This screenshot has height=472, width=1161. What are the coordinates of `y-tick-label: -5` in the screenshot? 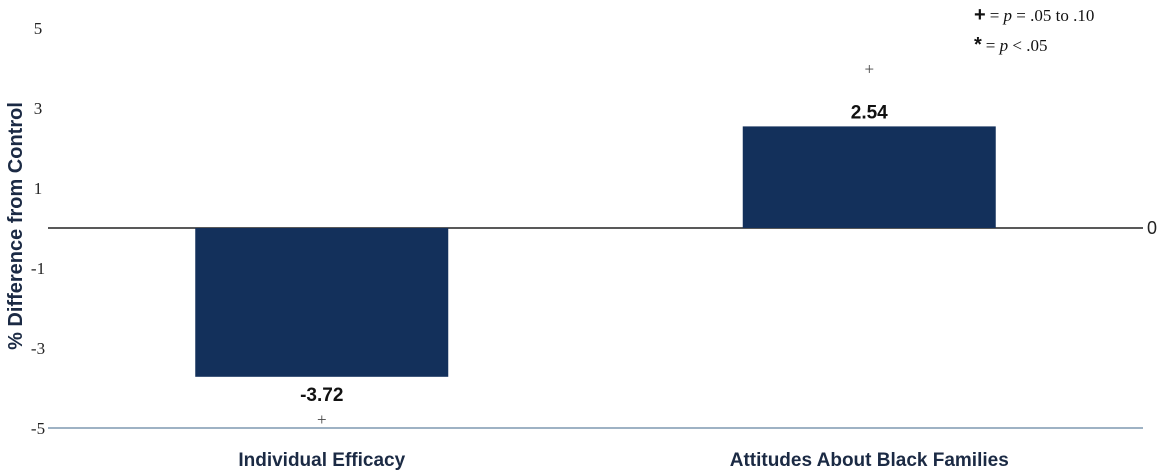 It's located at (38, 428).